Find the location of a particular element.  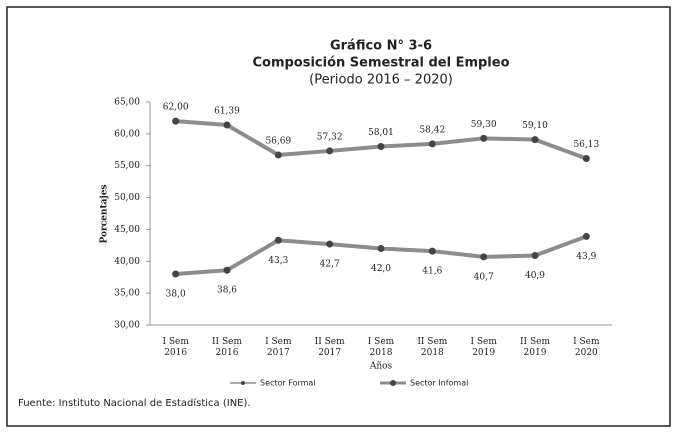

data-label: 38,6 is located at coordinates (227, 291).